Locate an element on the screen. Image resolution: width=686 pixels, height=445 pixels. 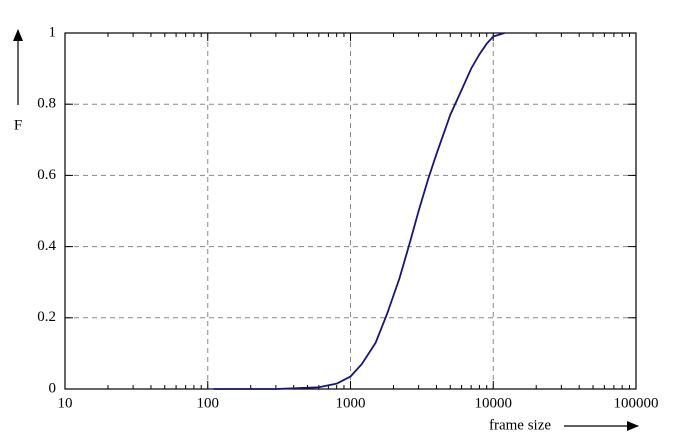
y-tick-label: 0 is located at coordinates (53, 388).